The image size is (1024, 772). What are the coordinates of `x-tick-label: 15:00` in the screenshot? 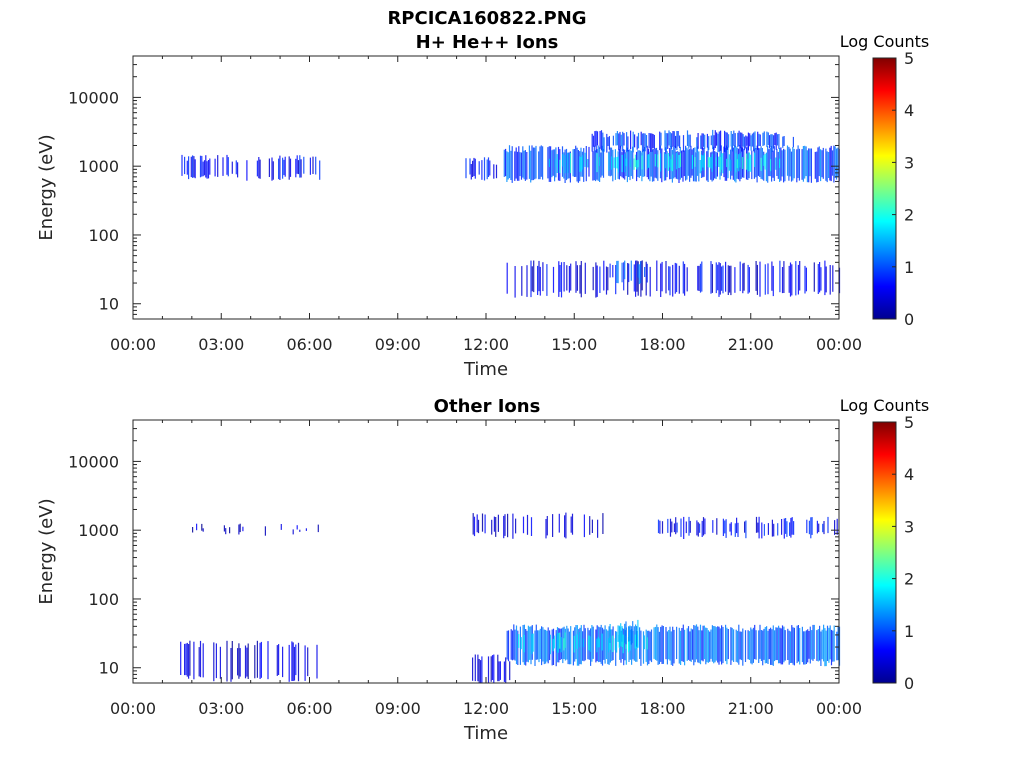 It's located at (574, 344).